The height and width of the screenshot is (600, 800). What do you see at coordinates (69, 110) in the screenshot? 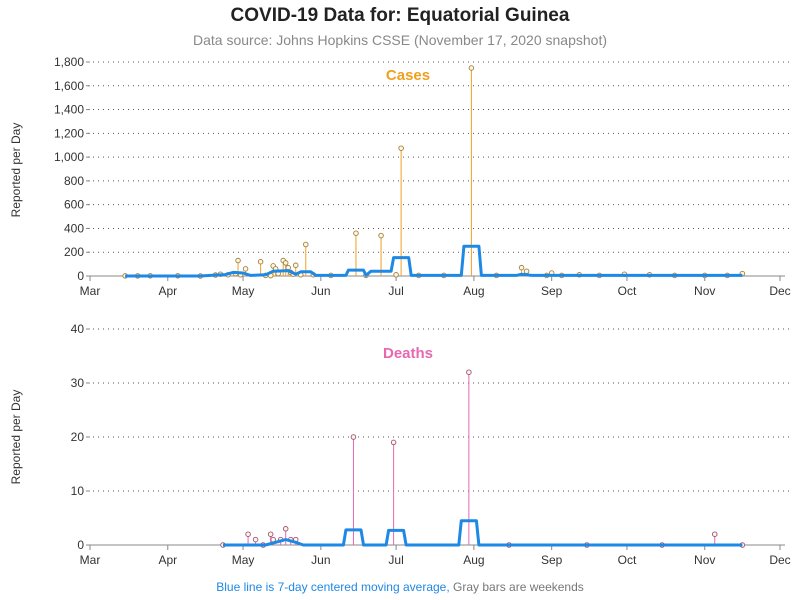
I see `cases-y-tick-label: 1,400` at bounding box center [69, 110].